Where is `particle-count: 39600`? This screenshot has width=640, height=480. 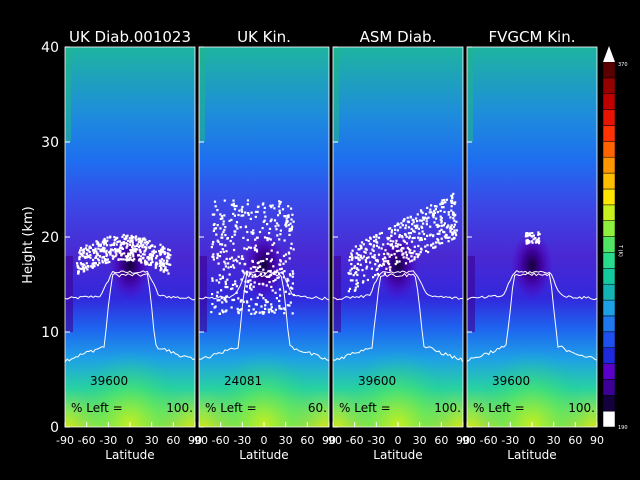 particle-count: 39600 is located at coordinates (511, 381).